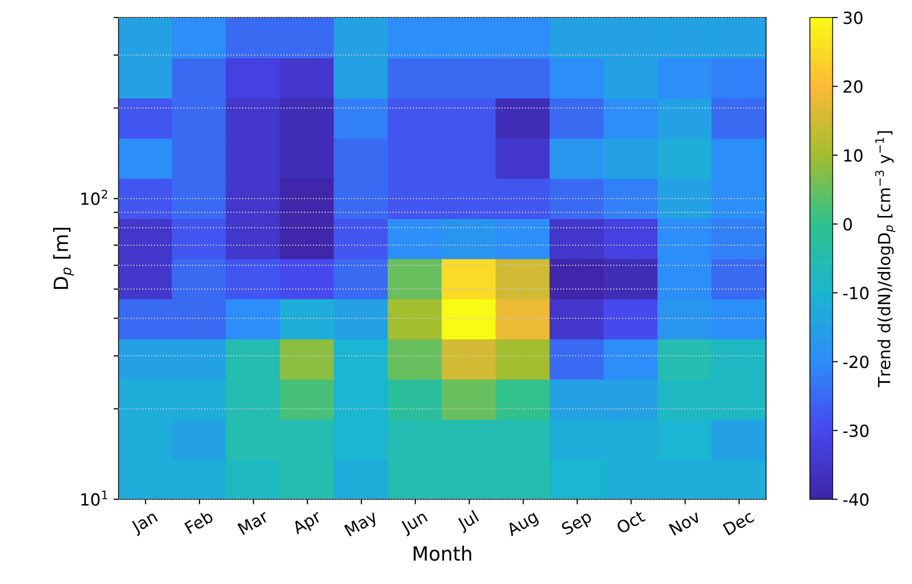  I want to click on x-tick-label: Oct, so click(631, 521).